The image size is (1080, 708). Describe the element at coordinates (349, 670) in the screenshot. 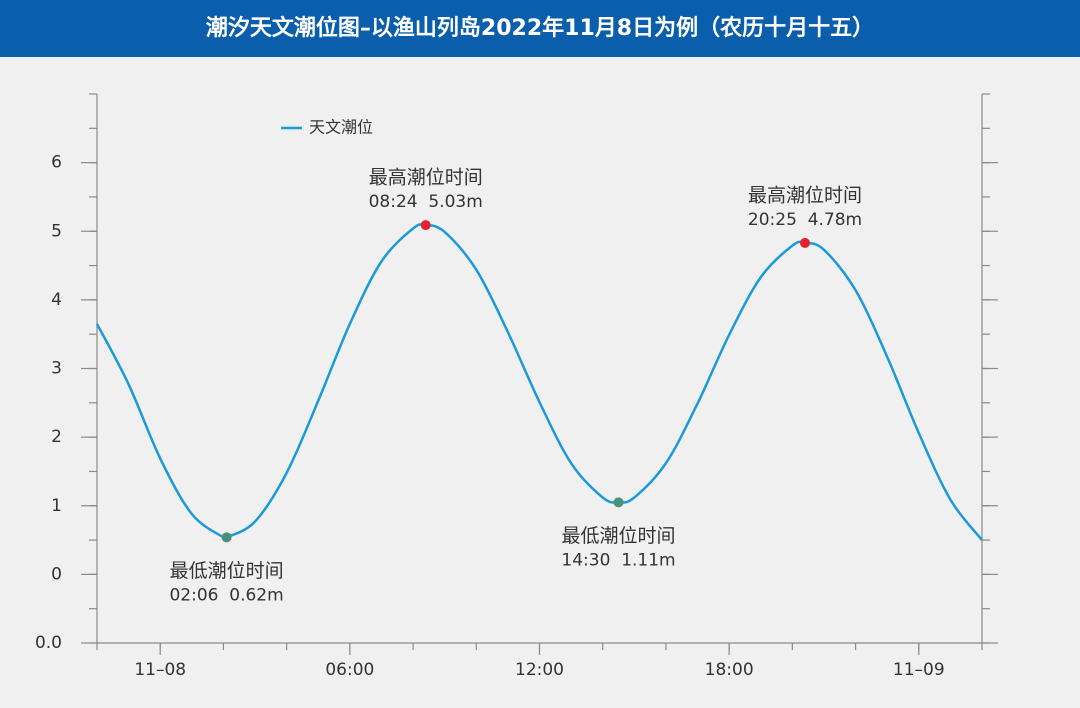

I see `x-tick-label: 06:00` at that location.